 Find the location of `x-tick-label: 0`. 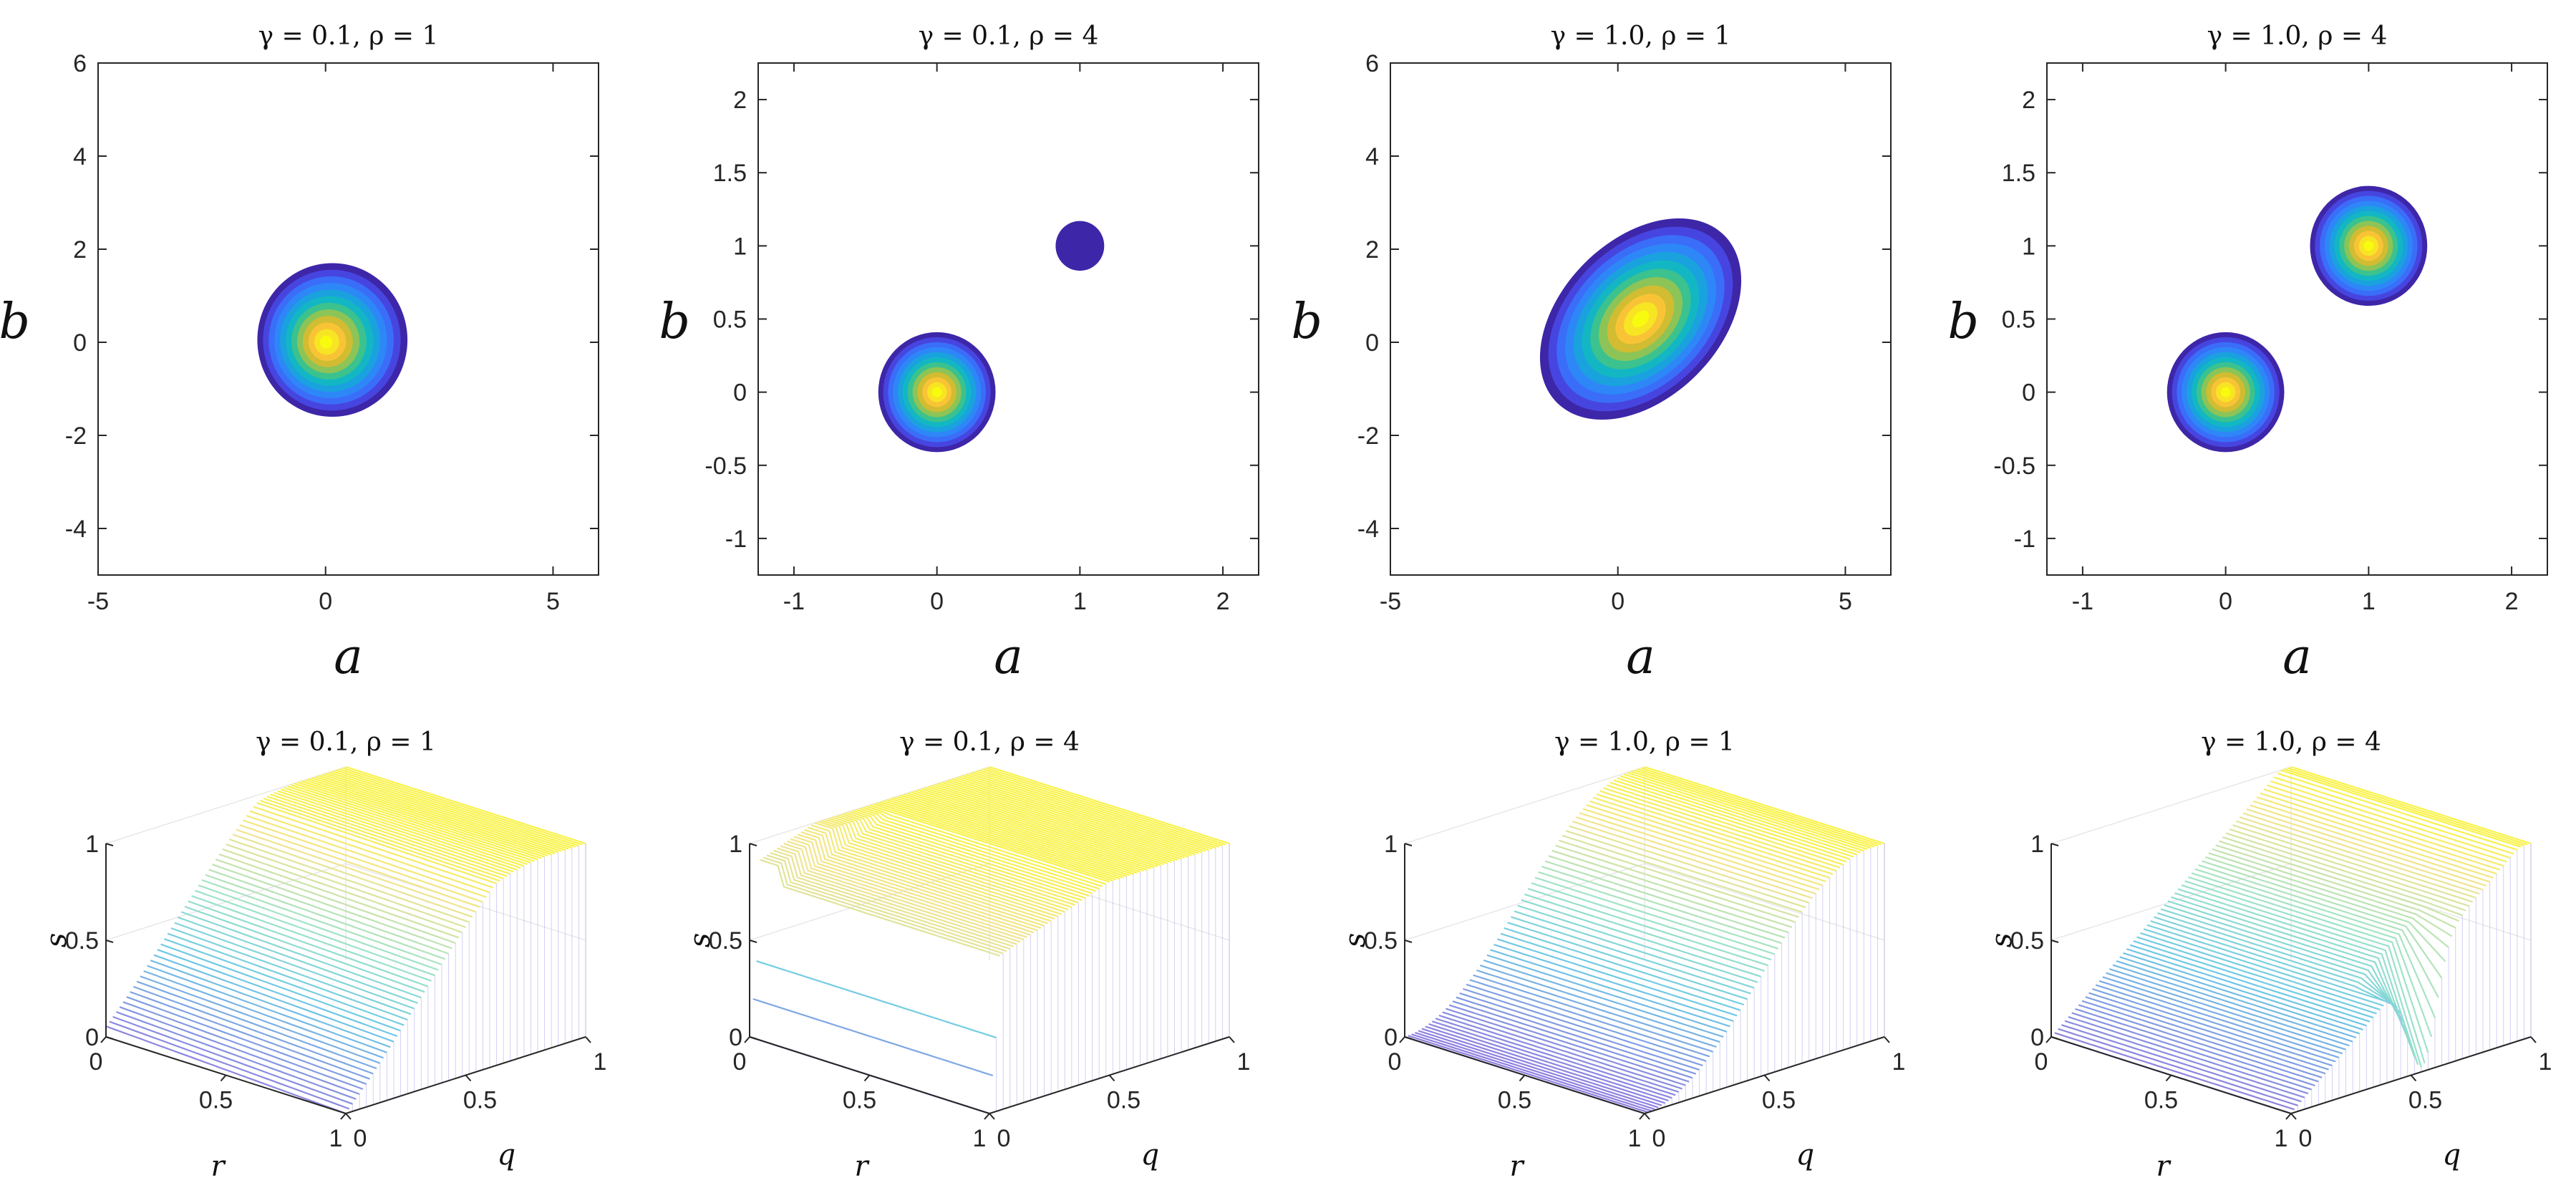

x-tick-label: 0 is located at coordinates (2226, 601).